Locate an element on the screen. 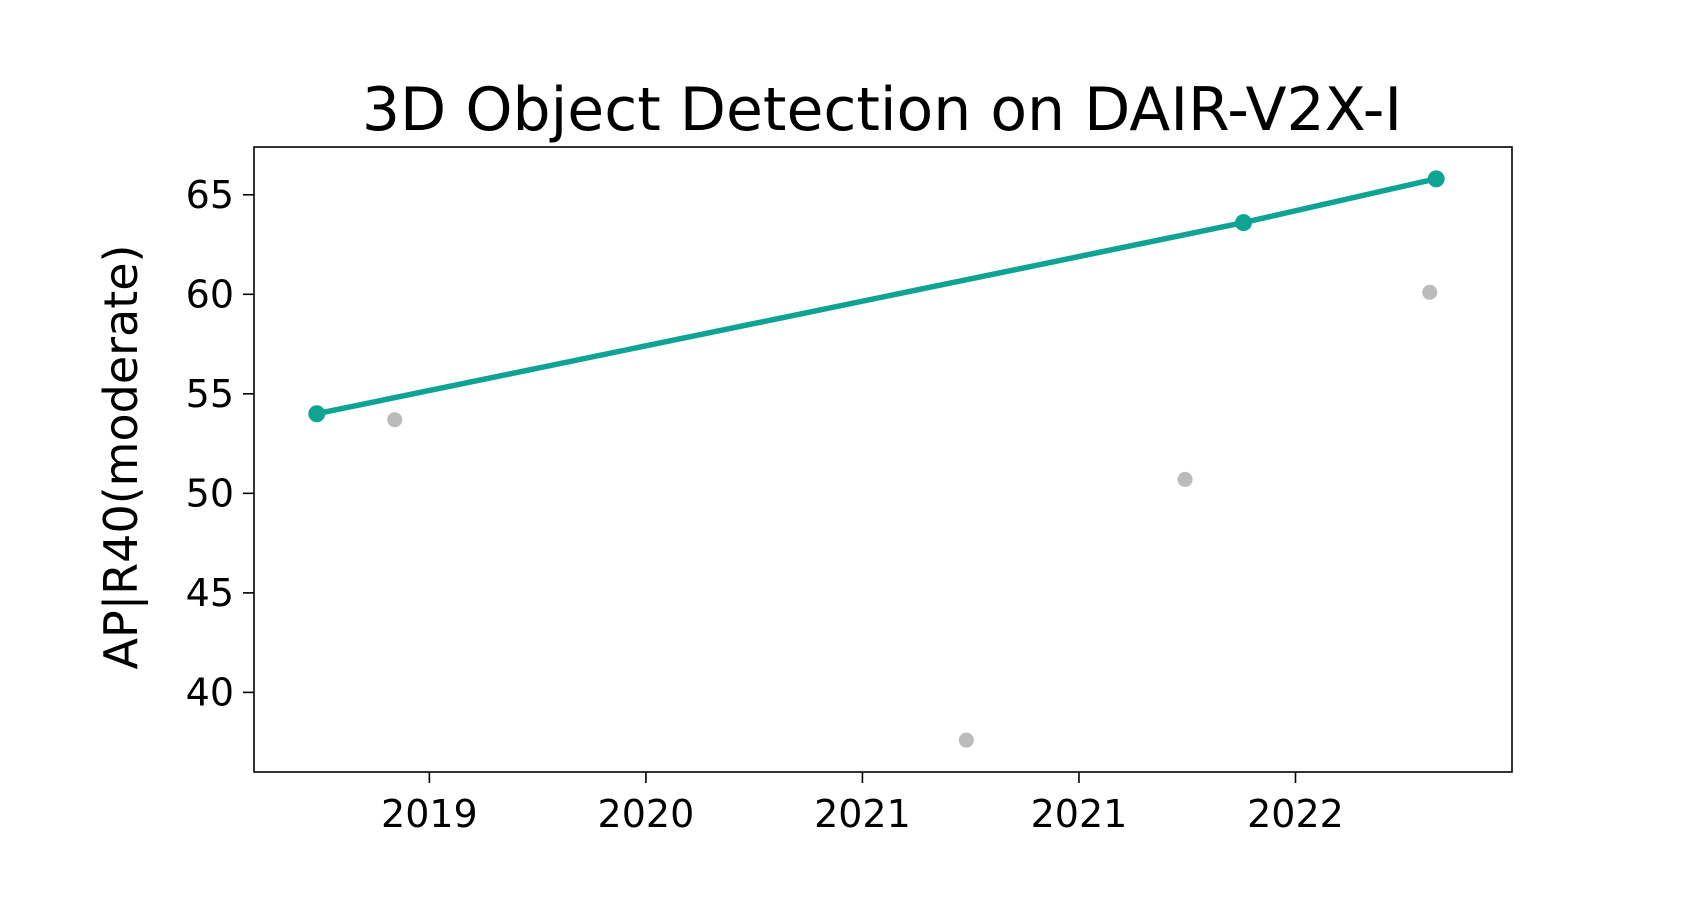 The height and width of the screenshot is (900, 1700). x-tick-label: 2022 is located at coordinates (1295, 814).